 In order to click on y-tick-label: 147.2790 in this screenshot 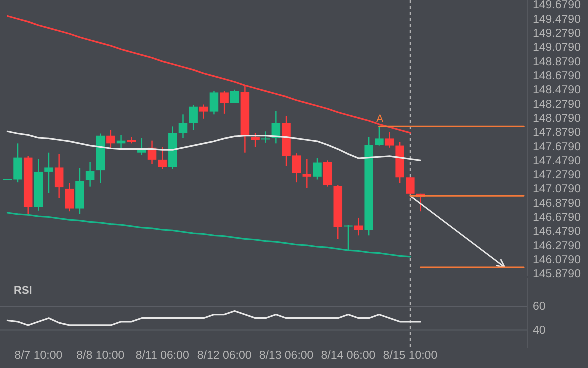, I will do `click(557, 176)`.